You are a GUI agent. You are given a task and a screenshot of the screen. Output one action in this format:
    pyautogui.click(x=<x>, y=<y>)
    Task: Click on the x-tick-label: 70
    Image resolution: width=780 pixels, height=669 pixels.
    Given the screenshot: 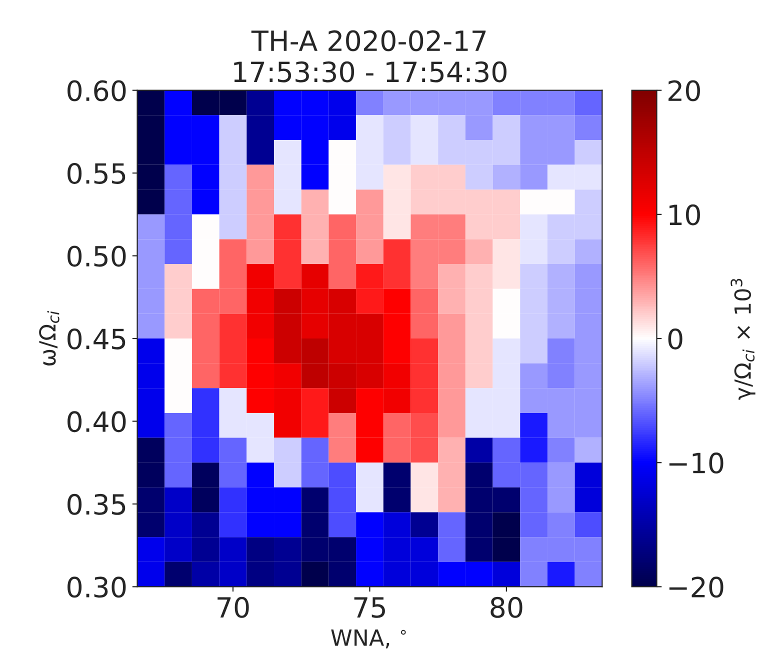 What is the action you would take?
    pyautogui.click(x=233, y=607)
    